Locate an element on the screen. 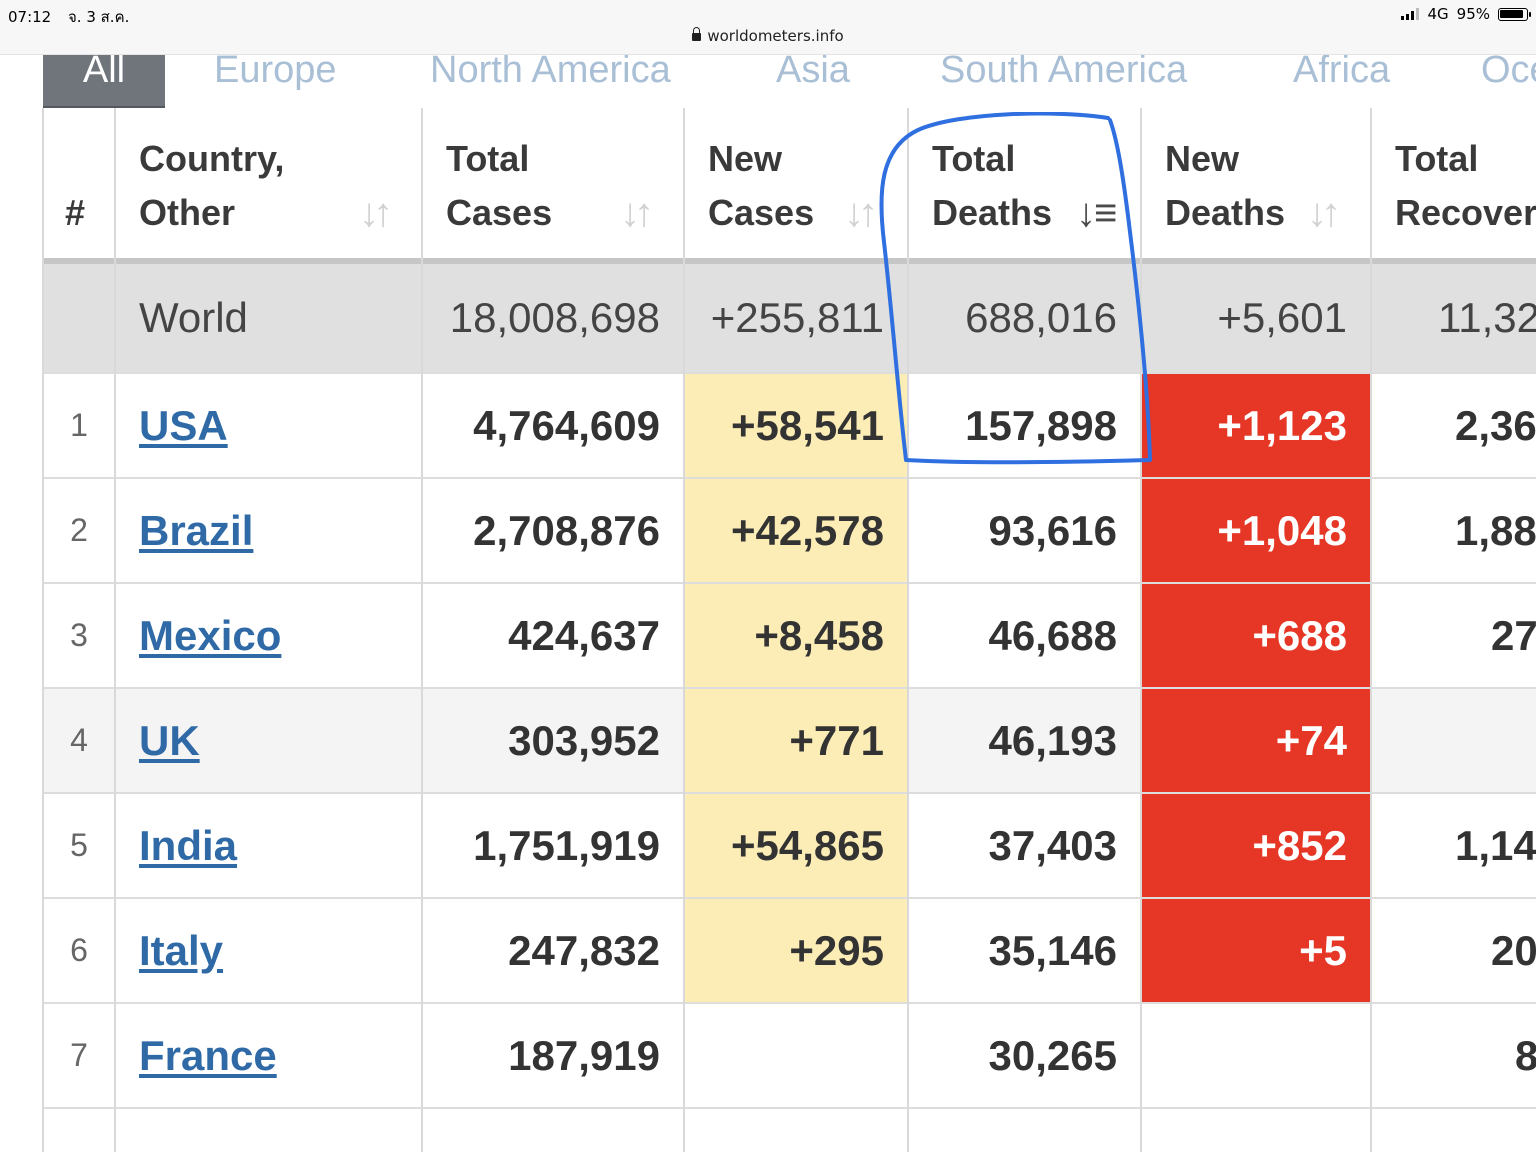 The height and width of the screenshot is (1152, 1536). total-recovered-cell: 2,36 is located at coordinates (1495, 425).